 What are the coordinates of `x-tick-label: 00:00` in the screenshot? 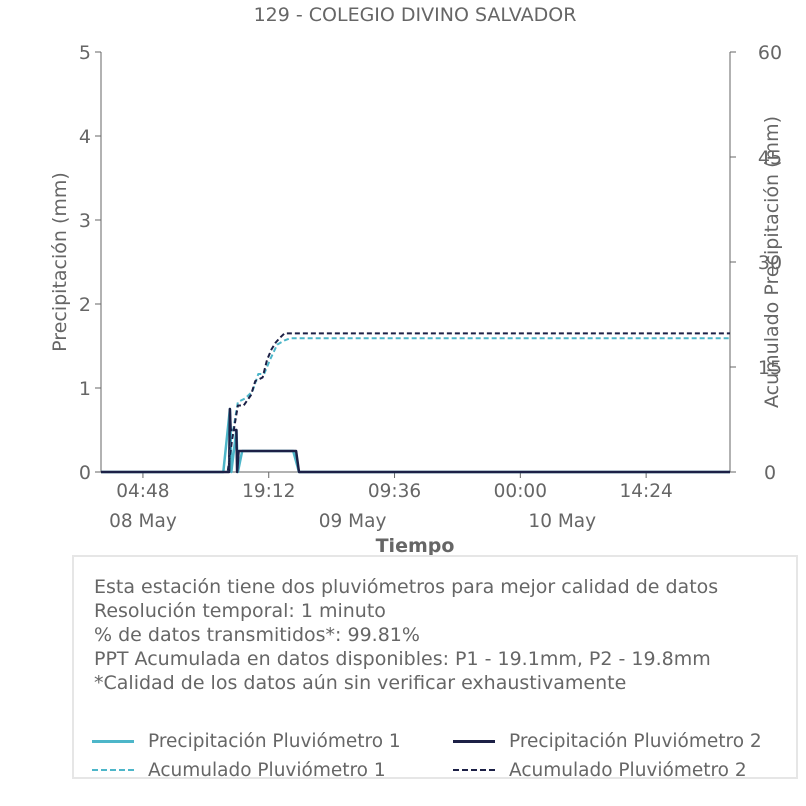 It's located at (520, 491).